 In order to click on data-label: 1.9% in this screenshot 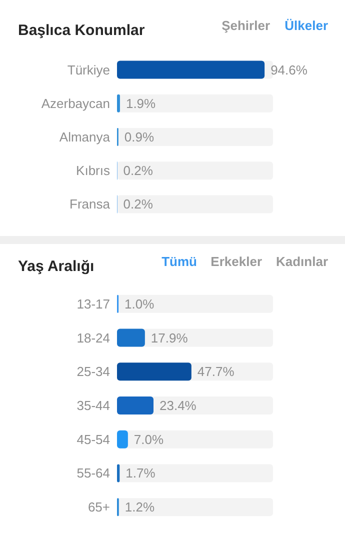, I will do `click(141, 103)`.